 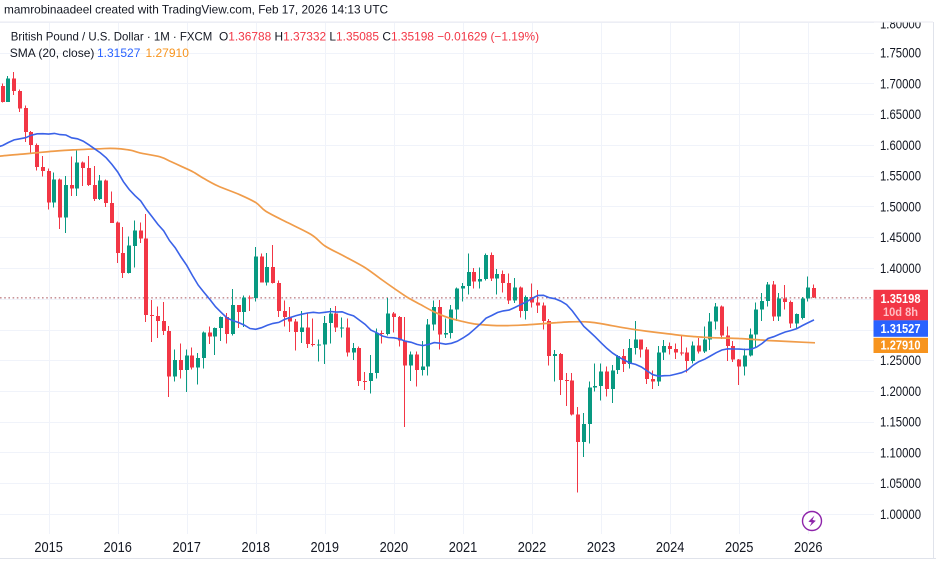 I want to click on svg-text: 2015, so click(x=48, y=547).